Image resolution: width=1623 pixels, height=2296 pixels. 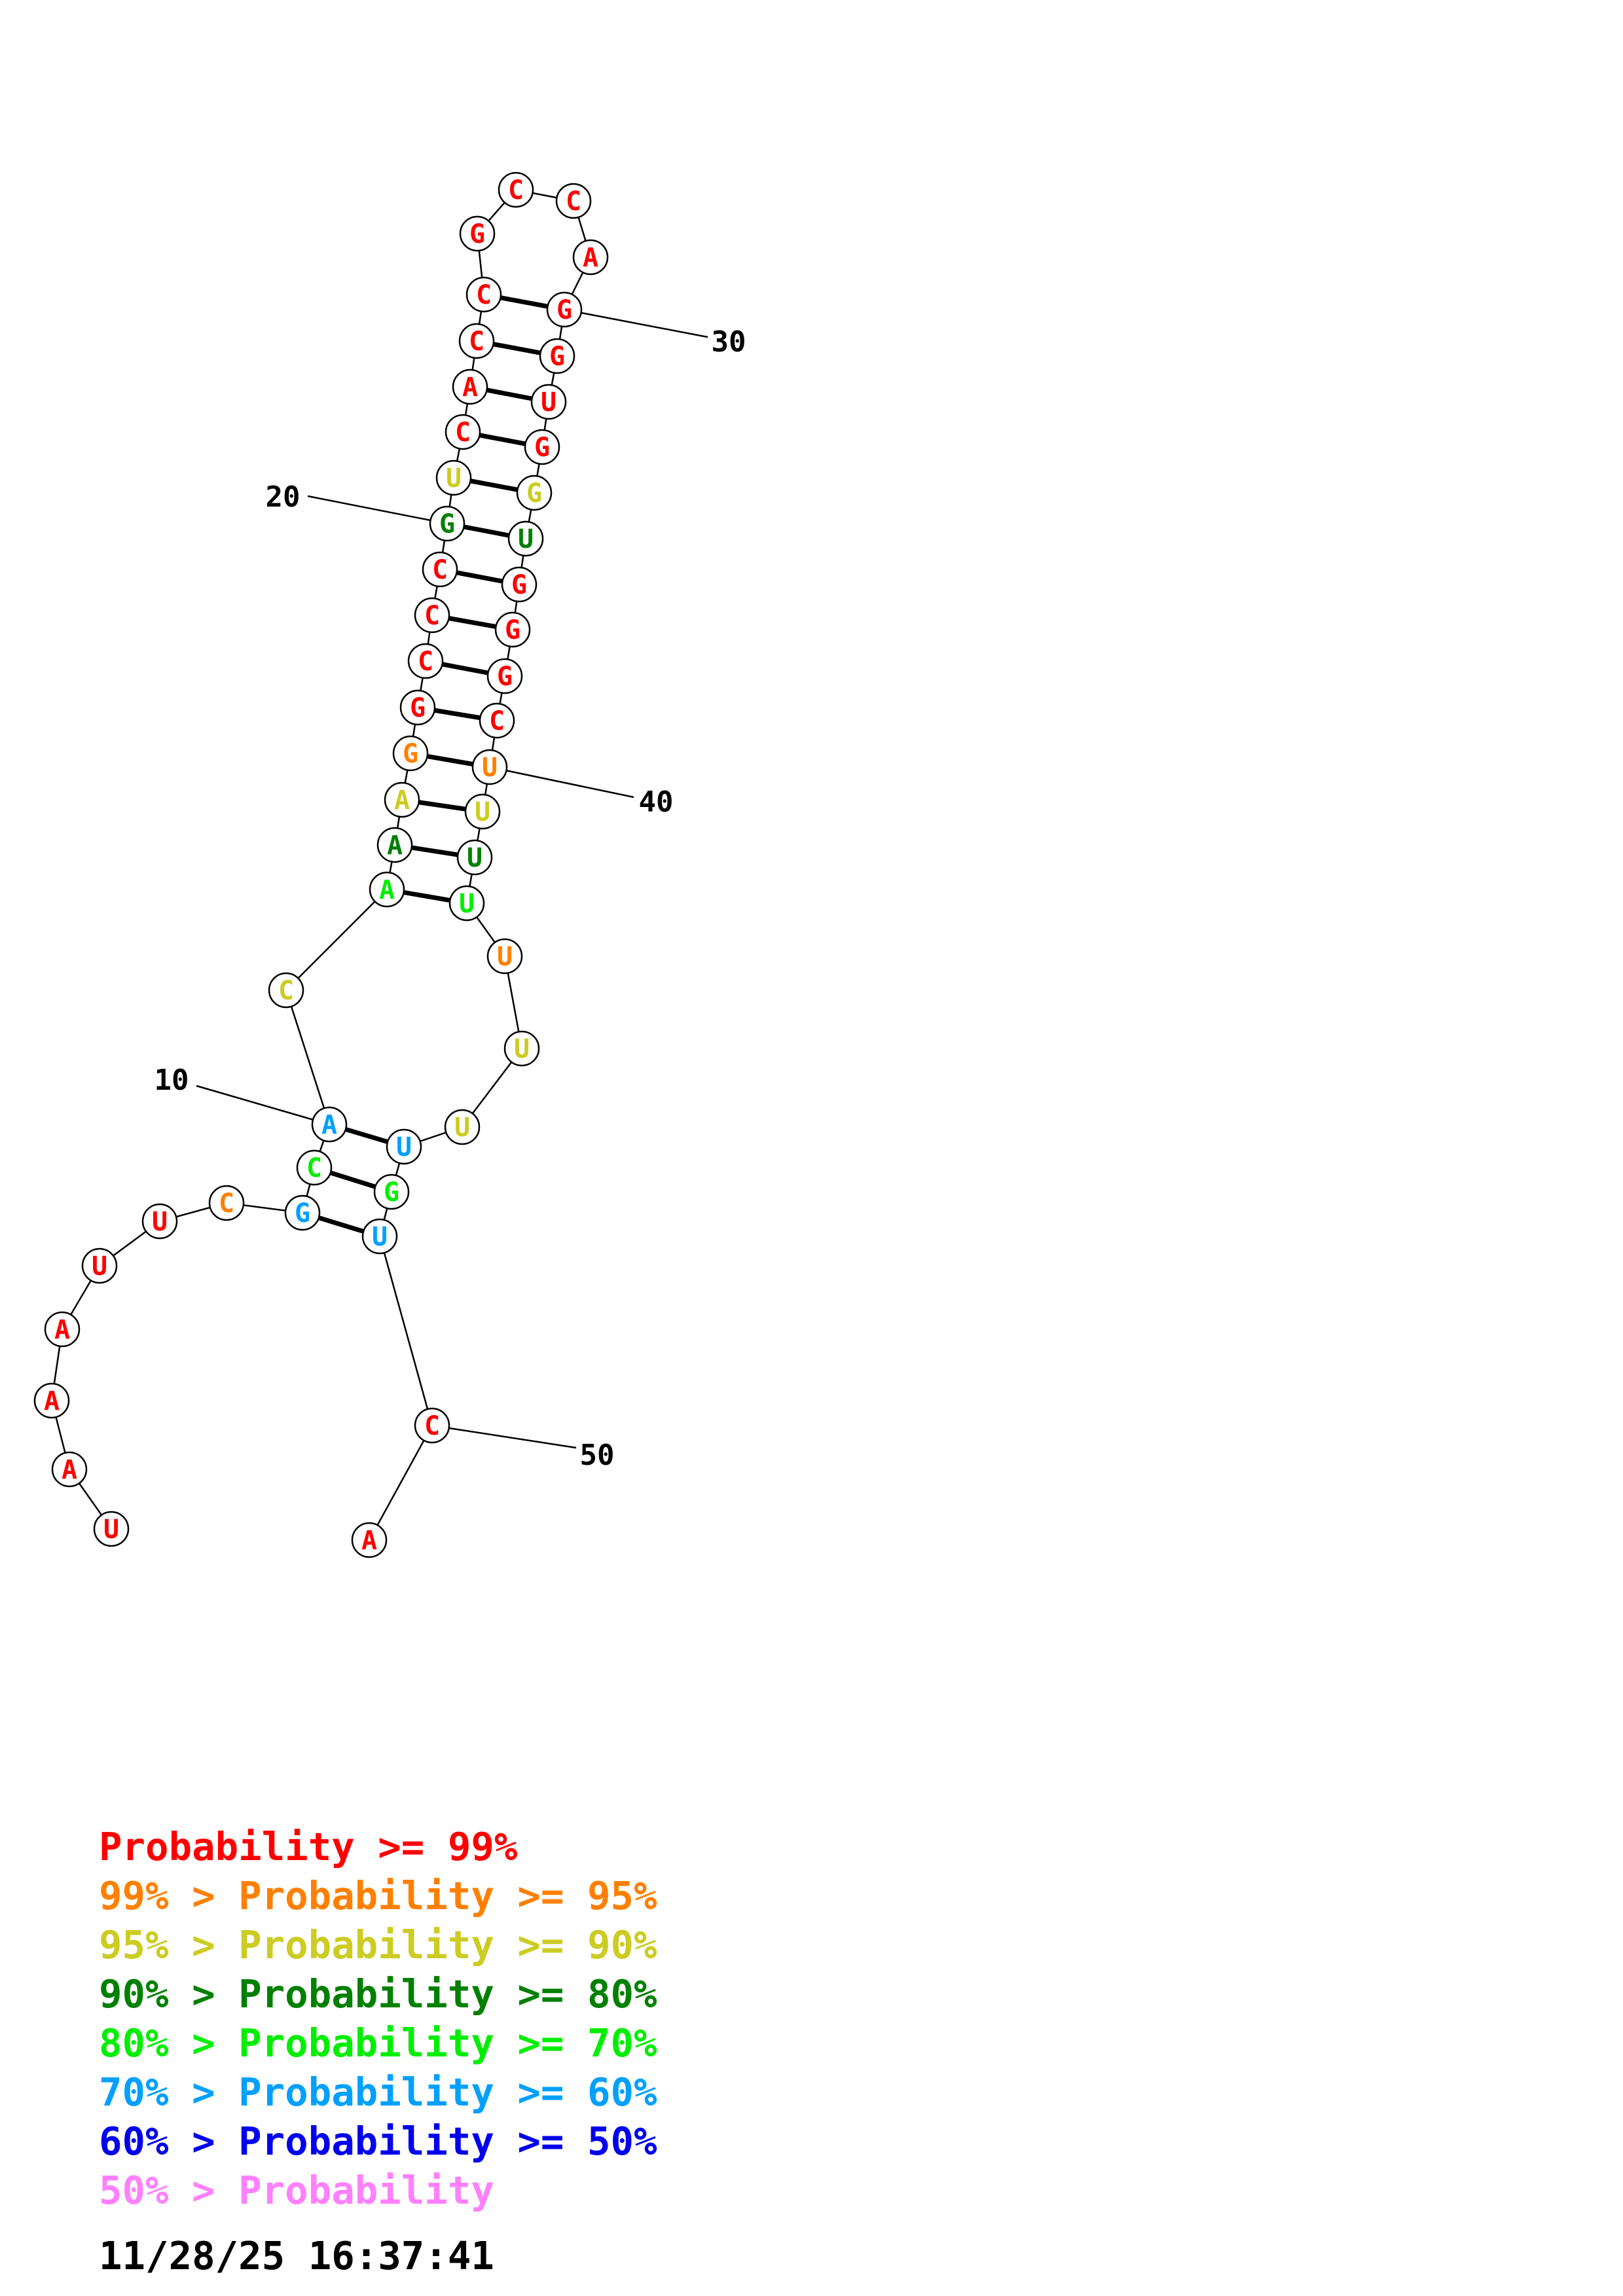 I want to click on legend-line-p60: 70% > Probability >= 60%, so click(x=378, y=2092).